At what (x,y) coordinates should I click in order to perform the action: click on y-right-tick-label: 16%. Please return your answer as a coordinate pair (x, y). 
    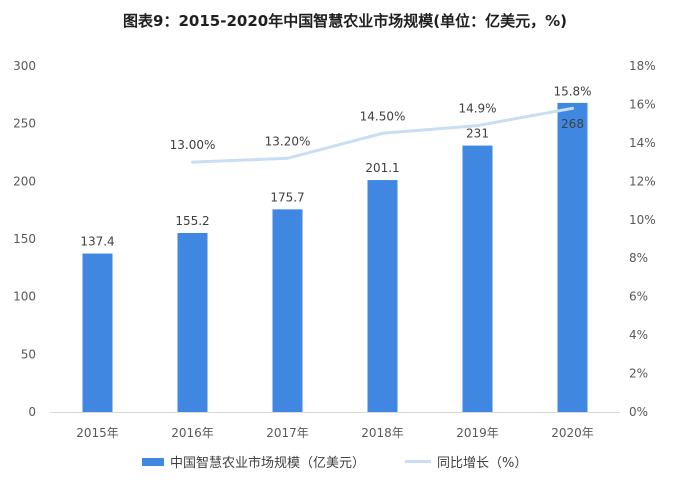
    Looking at the image, I should click on (642, 104).